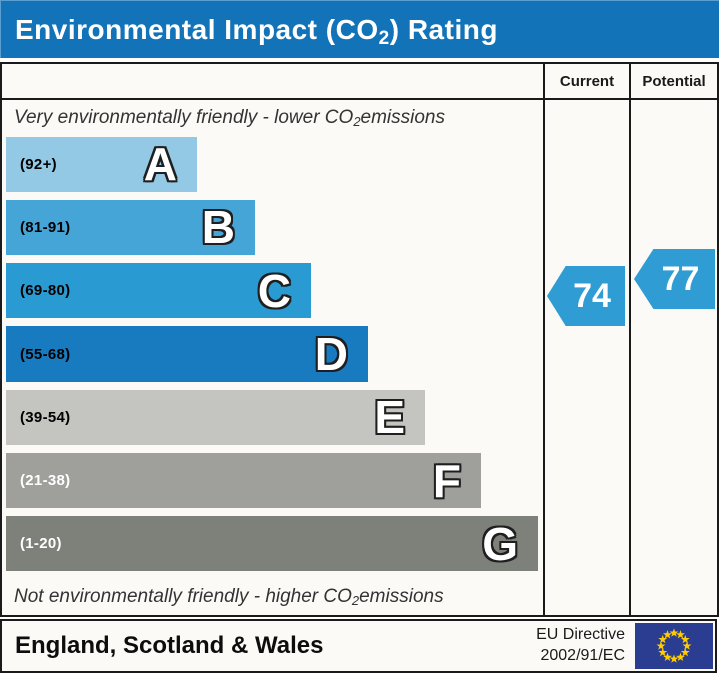 The image size is (719, 675). Describe the element at coordinates (158, 291) in the screenshot. I see `band-c: (69-80) C` at that location.